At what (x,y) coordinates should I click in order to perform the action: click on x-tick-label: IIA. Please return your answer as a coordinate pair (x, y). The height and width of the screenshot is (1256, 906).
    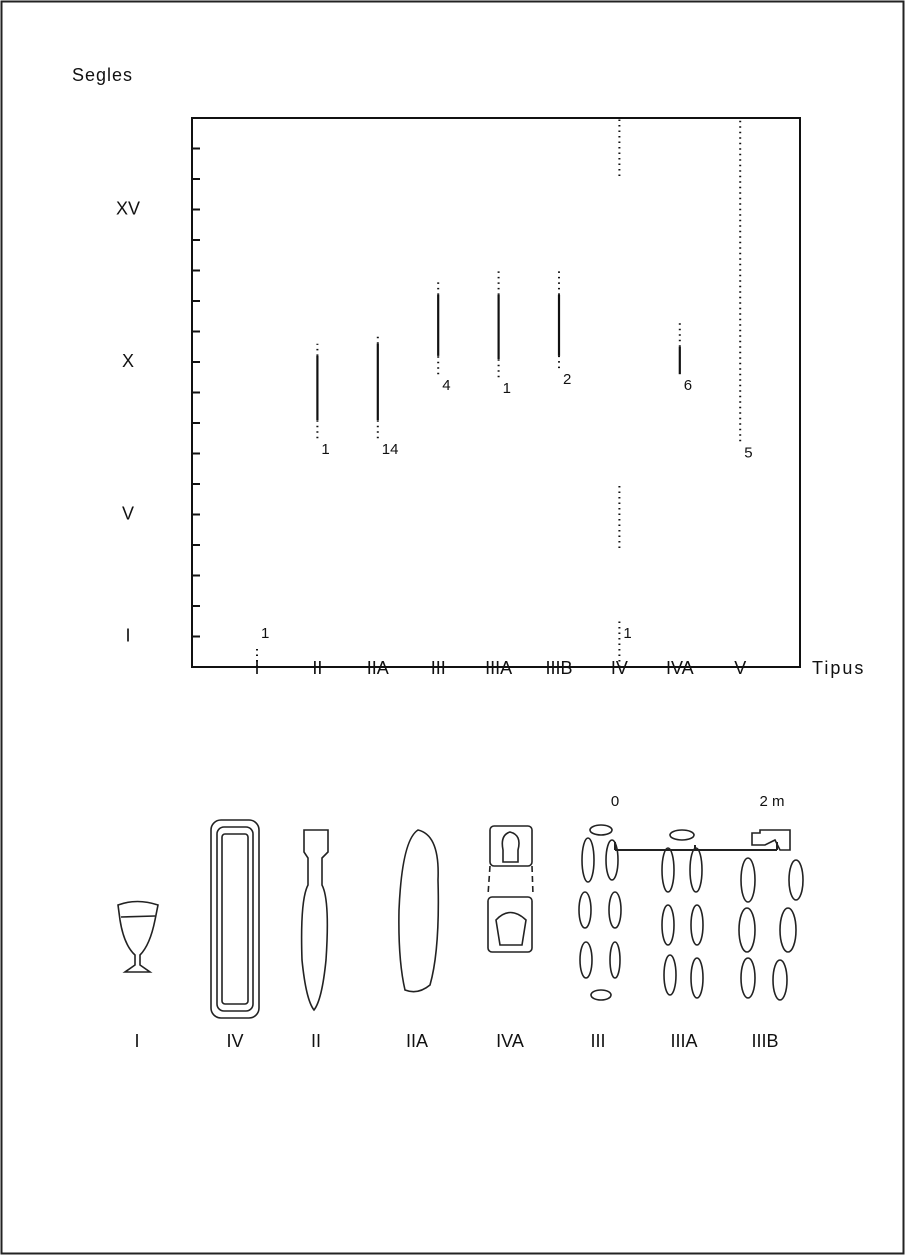
    Looking at the image, I should click on (378, 668).